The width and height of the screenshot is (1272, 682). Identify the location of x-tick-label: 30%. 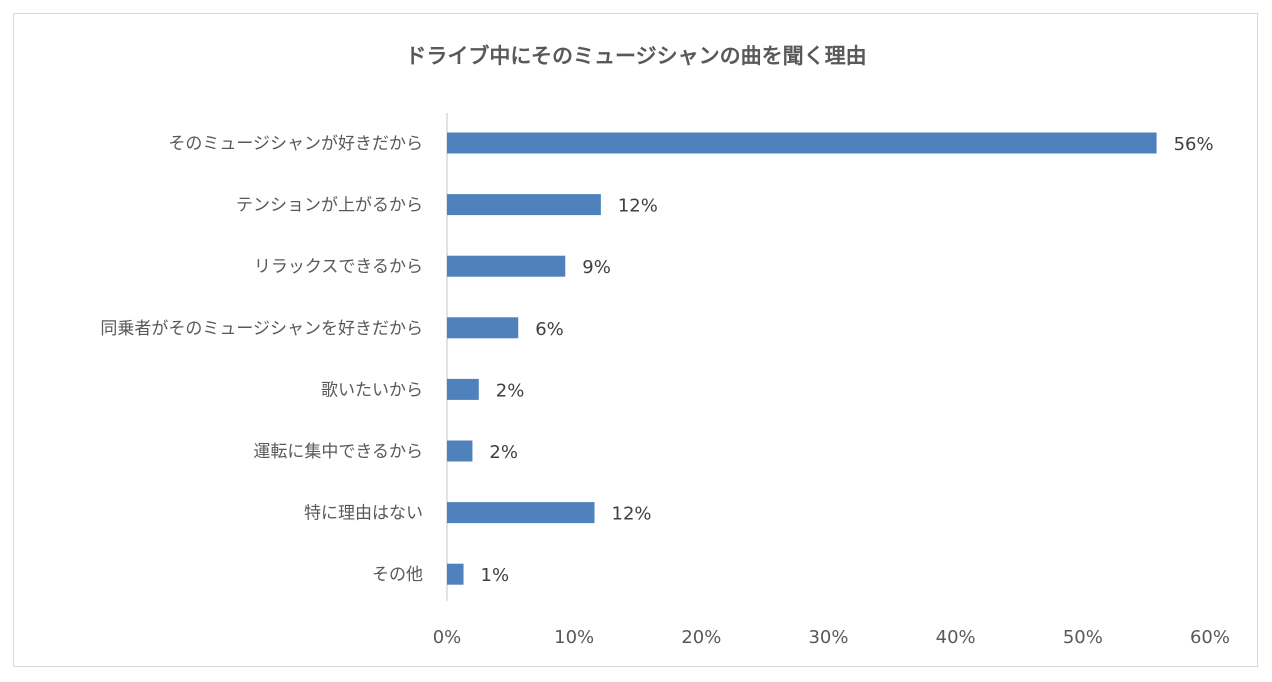
(828, 637).